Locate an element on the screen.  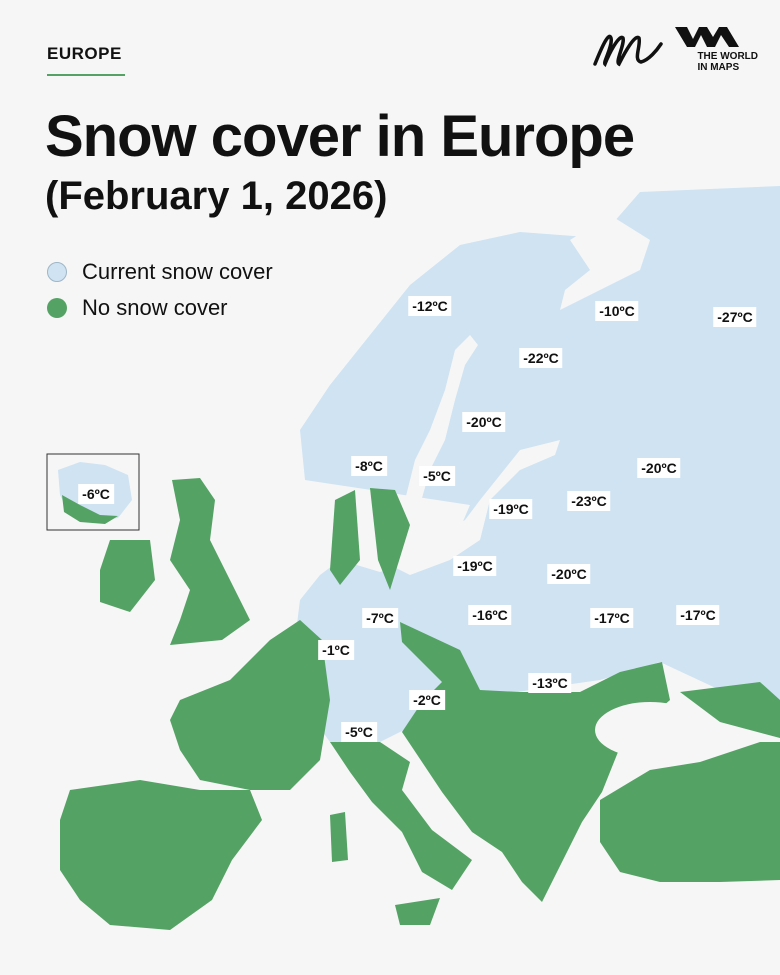
legend-item-no-snow: No snow cover is located at coordinates (160, 308).